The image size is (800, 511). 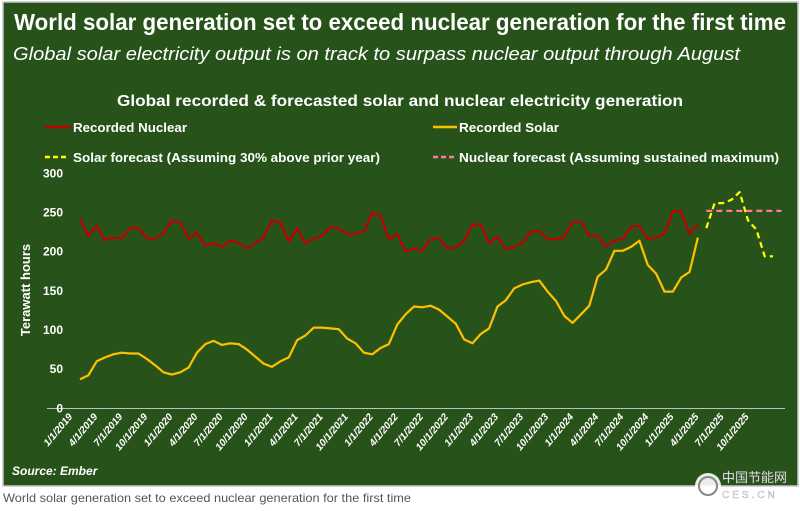 I want to click on watermark-emblem-ring, so click(x=708, y=486).